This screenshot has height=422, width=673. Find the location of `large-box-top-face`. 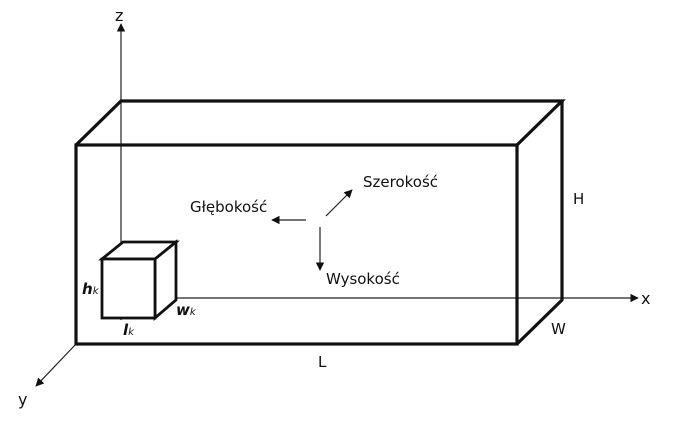

large-box-top-face is located at coordinates (320, 123).